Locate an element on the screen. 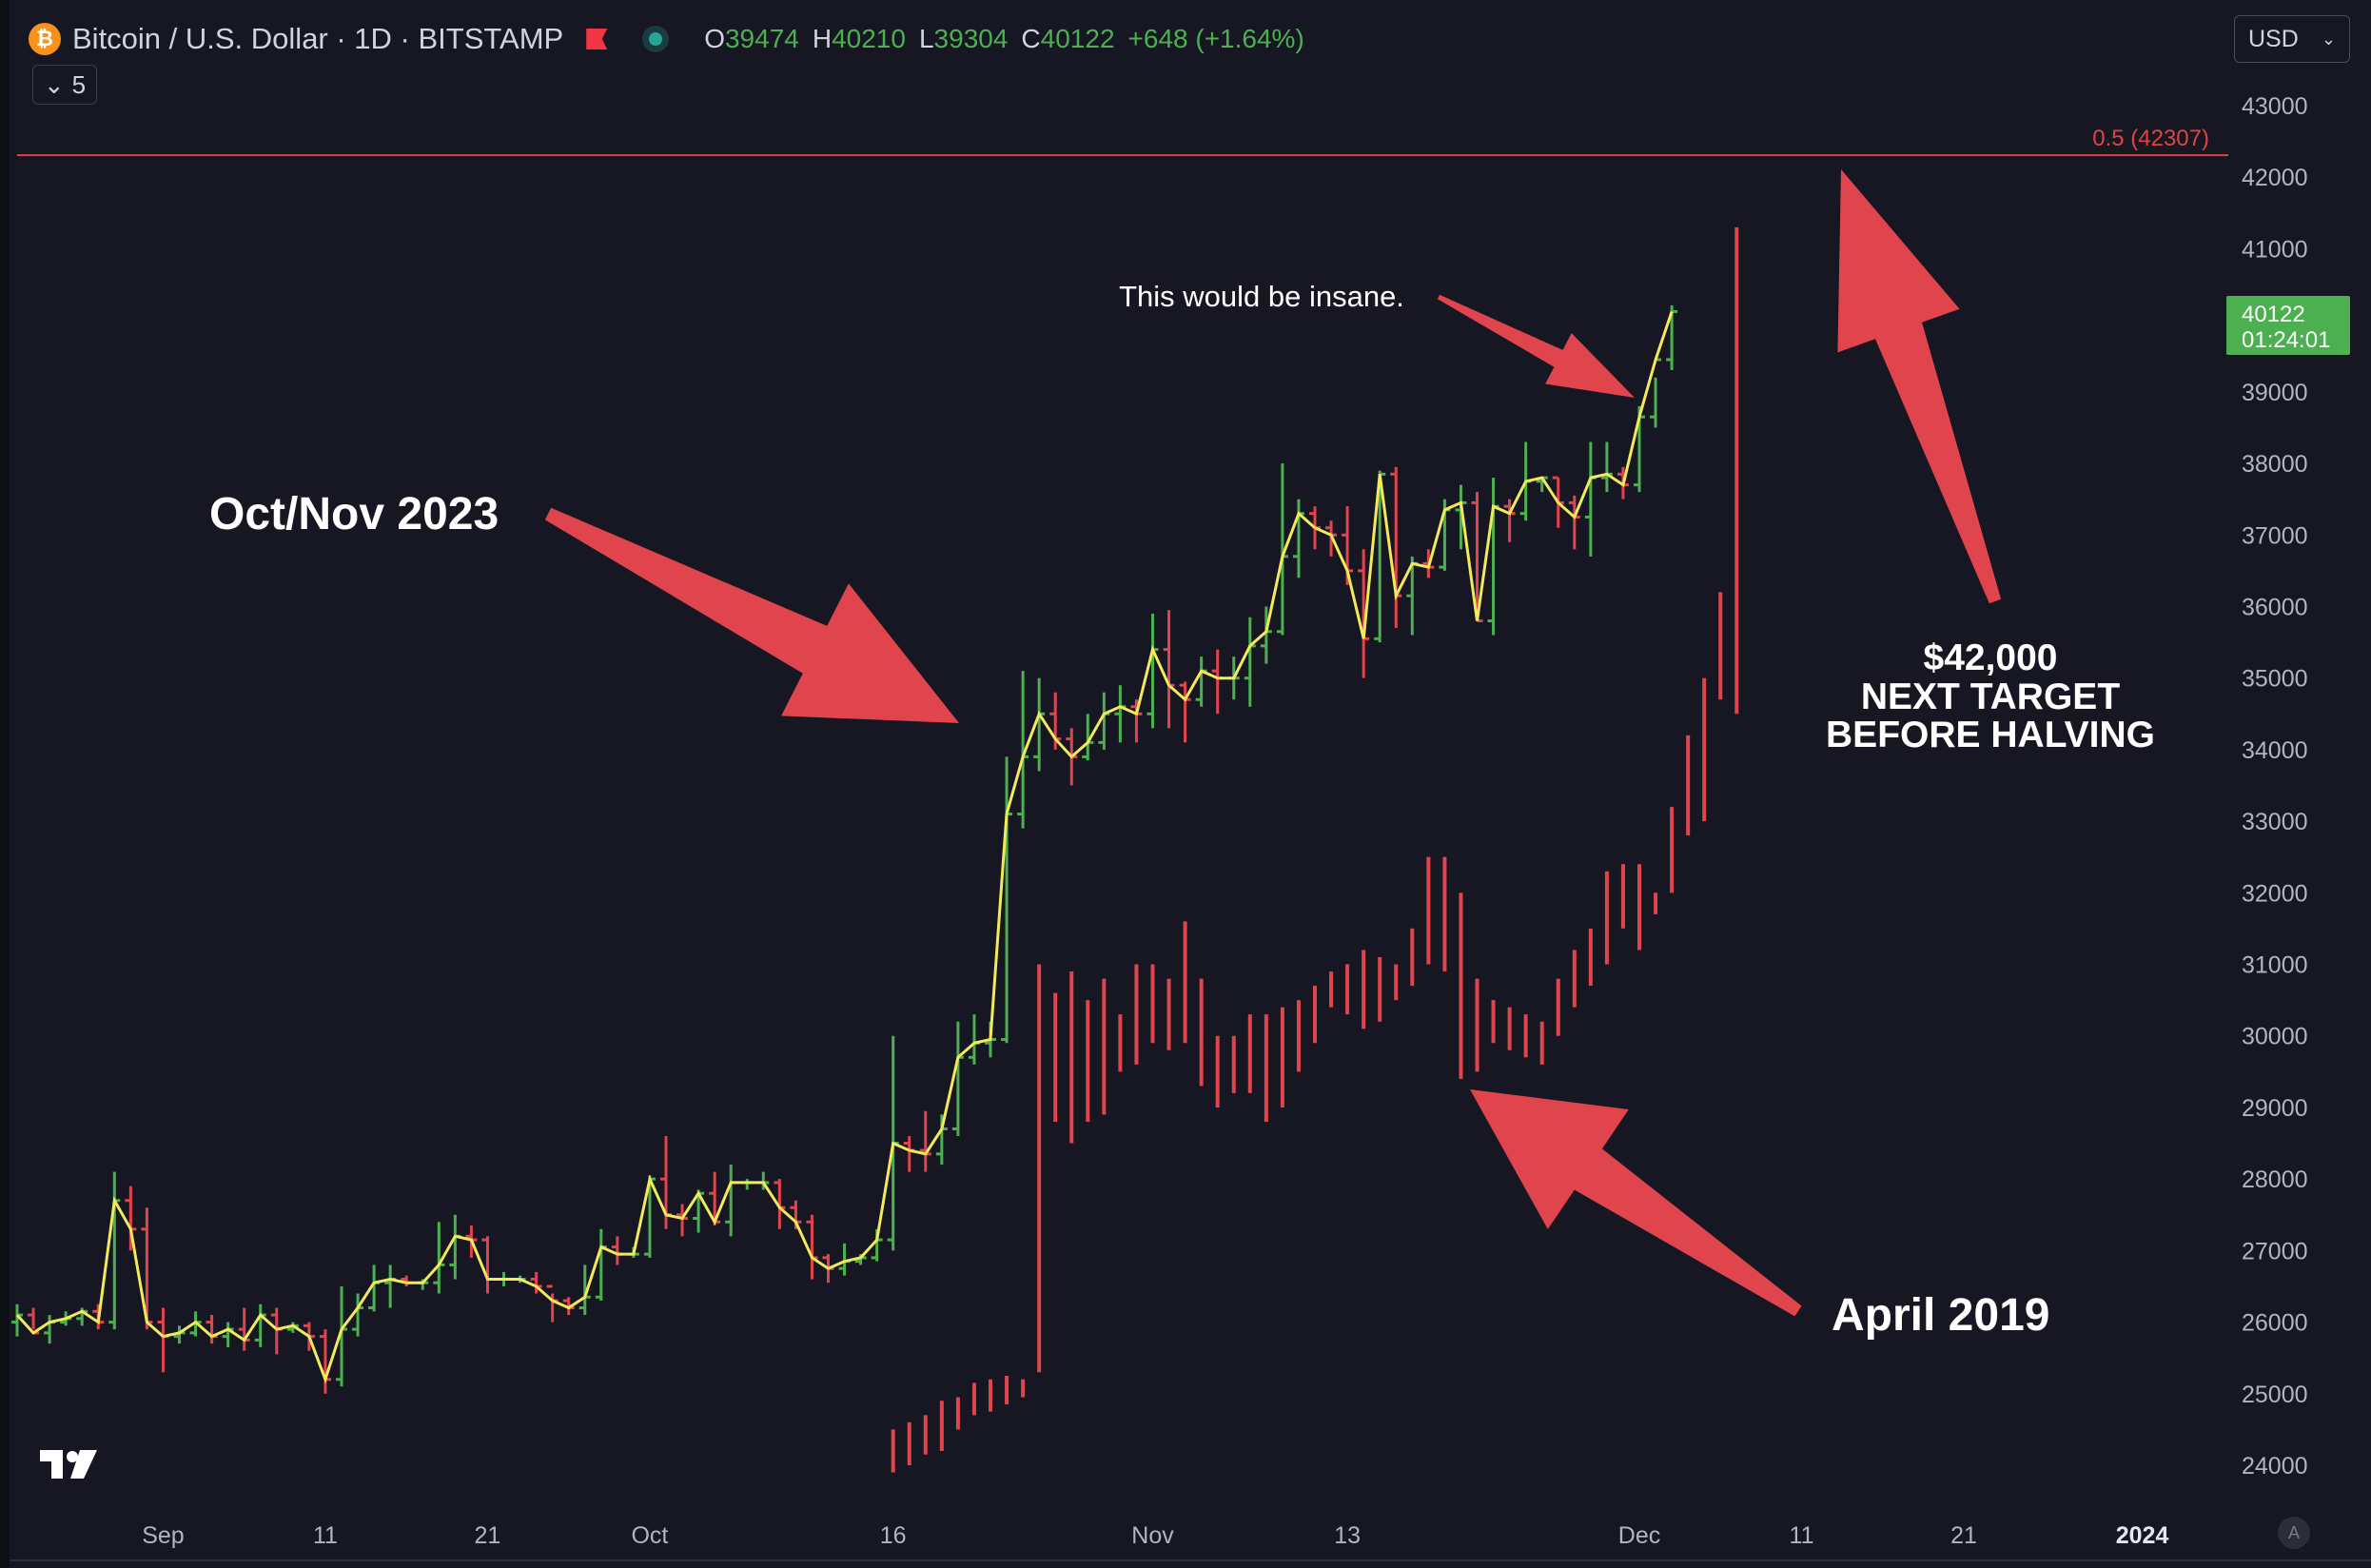  arrow-april is located at coordinates (1636, 1203).